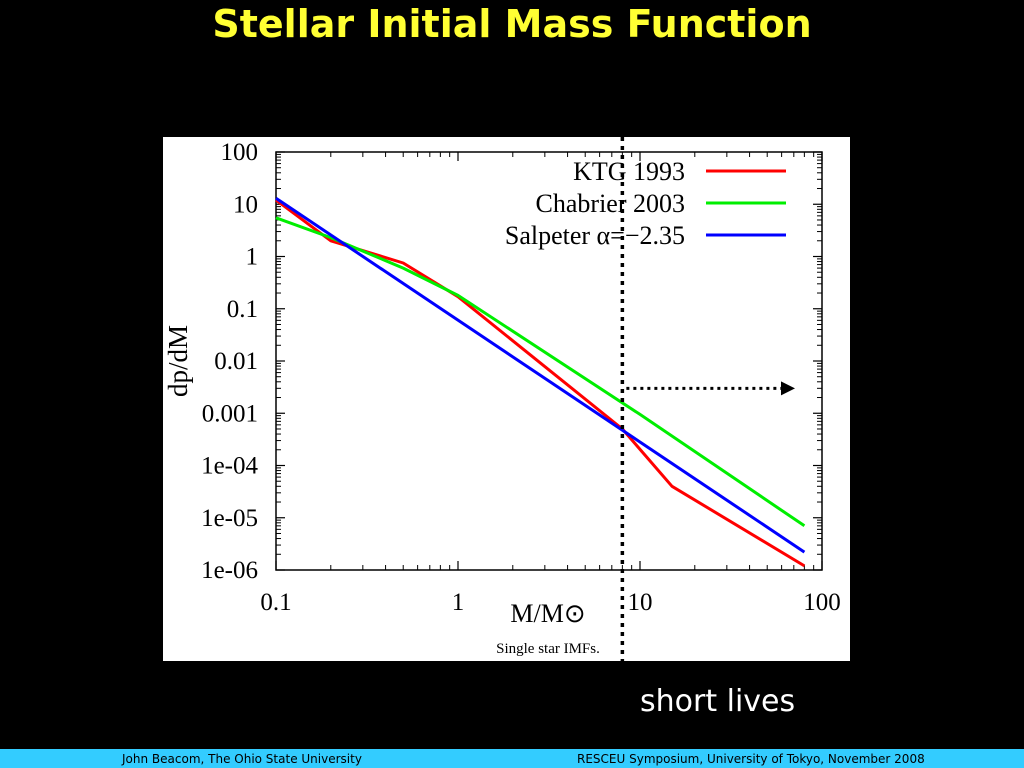 The width and height of the screenshot is (1024, 768). Describe the element at coordinates (178, 361) in the screenshot. I see `y-axis-label: dp/dM` at that location.